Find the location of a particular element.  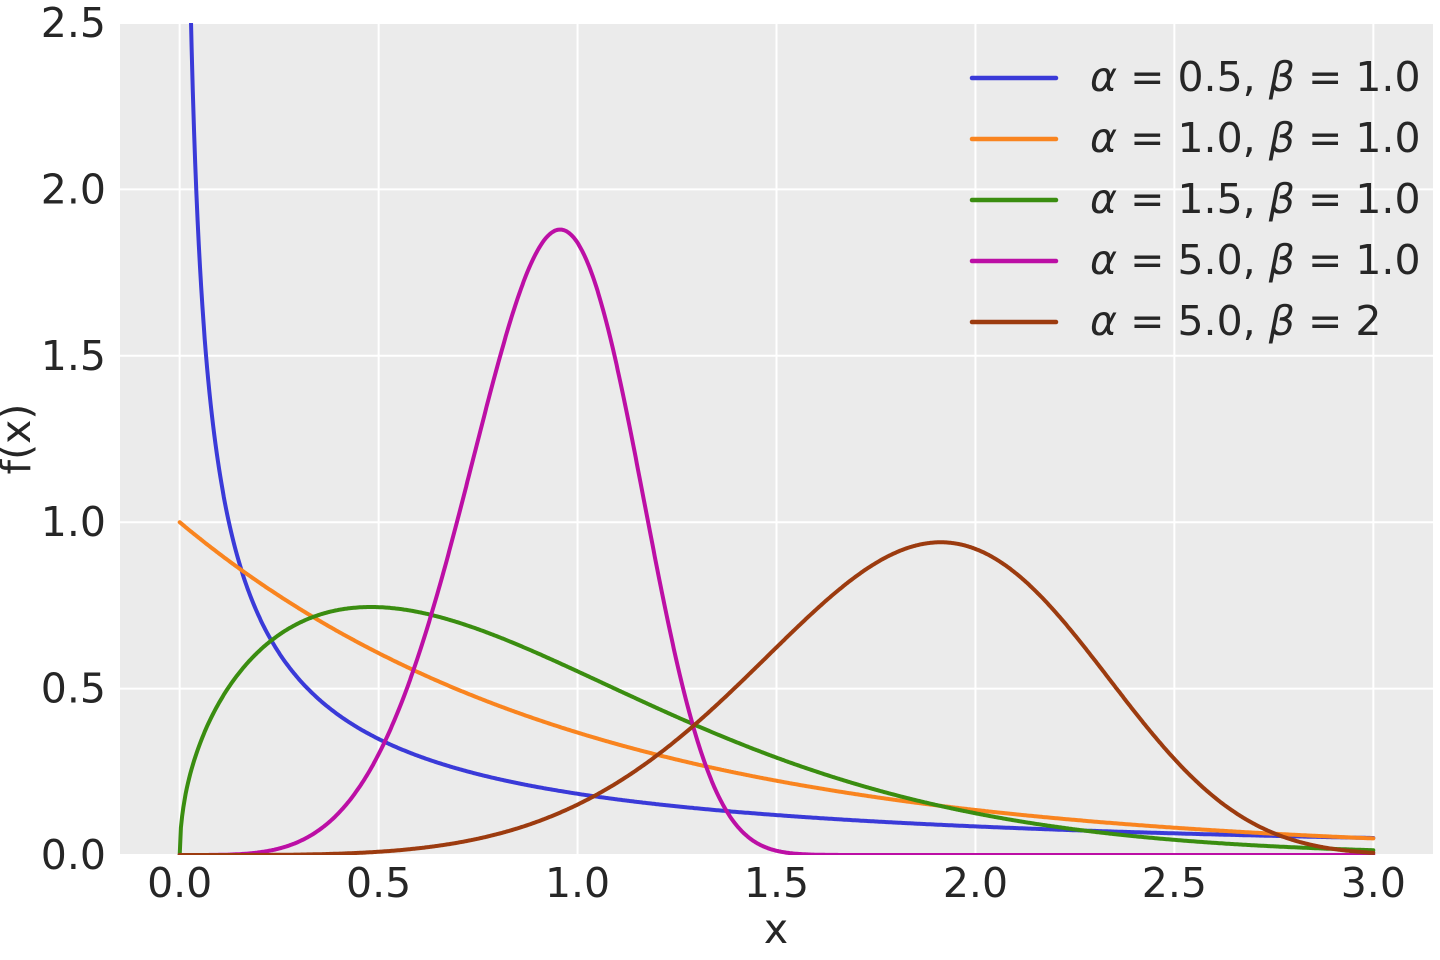

legend-label: α = 1.0, β = 1.0 is located at coordinates (1255, 138).